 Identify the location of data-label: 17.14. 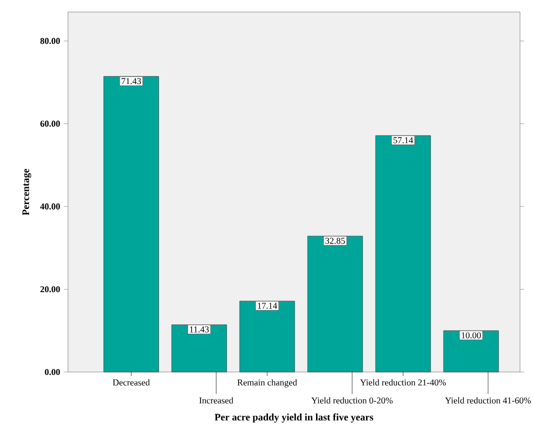
(268, 305).